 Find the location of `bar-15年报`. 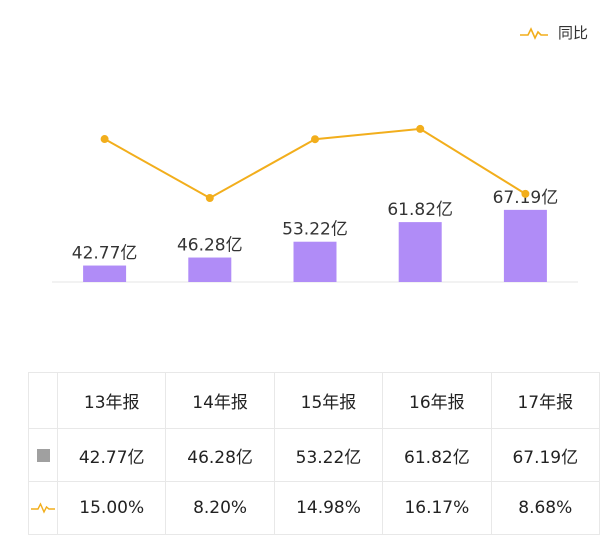

bar-15年报 is located at coordinates (315, 261).